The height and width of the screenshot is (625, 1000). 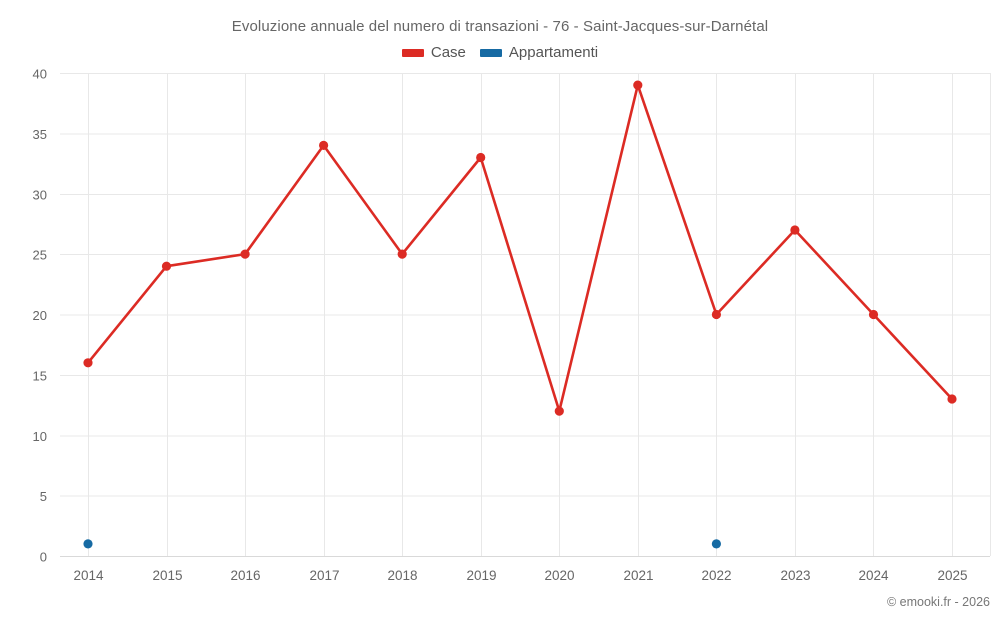 I want to click on y-tick-label: 20, so click(x=40, y=315).